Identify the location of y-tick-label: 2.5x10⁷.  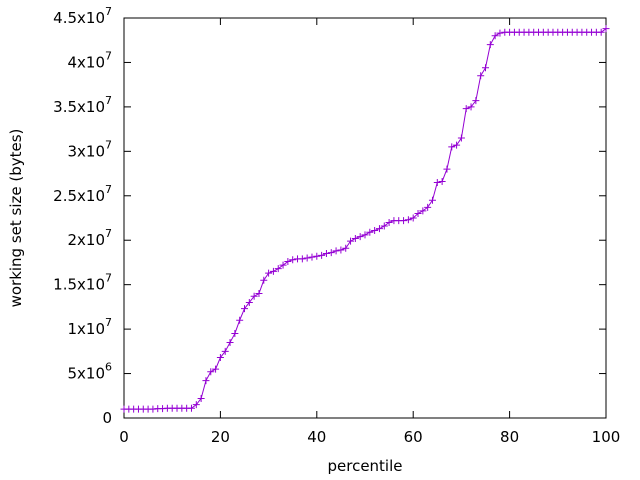
(82, 194).